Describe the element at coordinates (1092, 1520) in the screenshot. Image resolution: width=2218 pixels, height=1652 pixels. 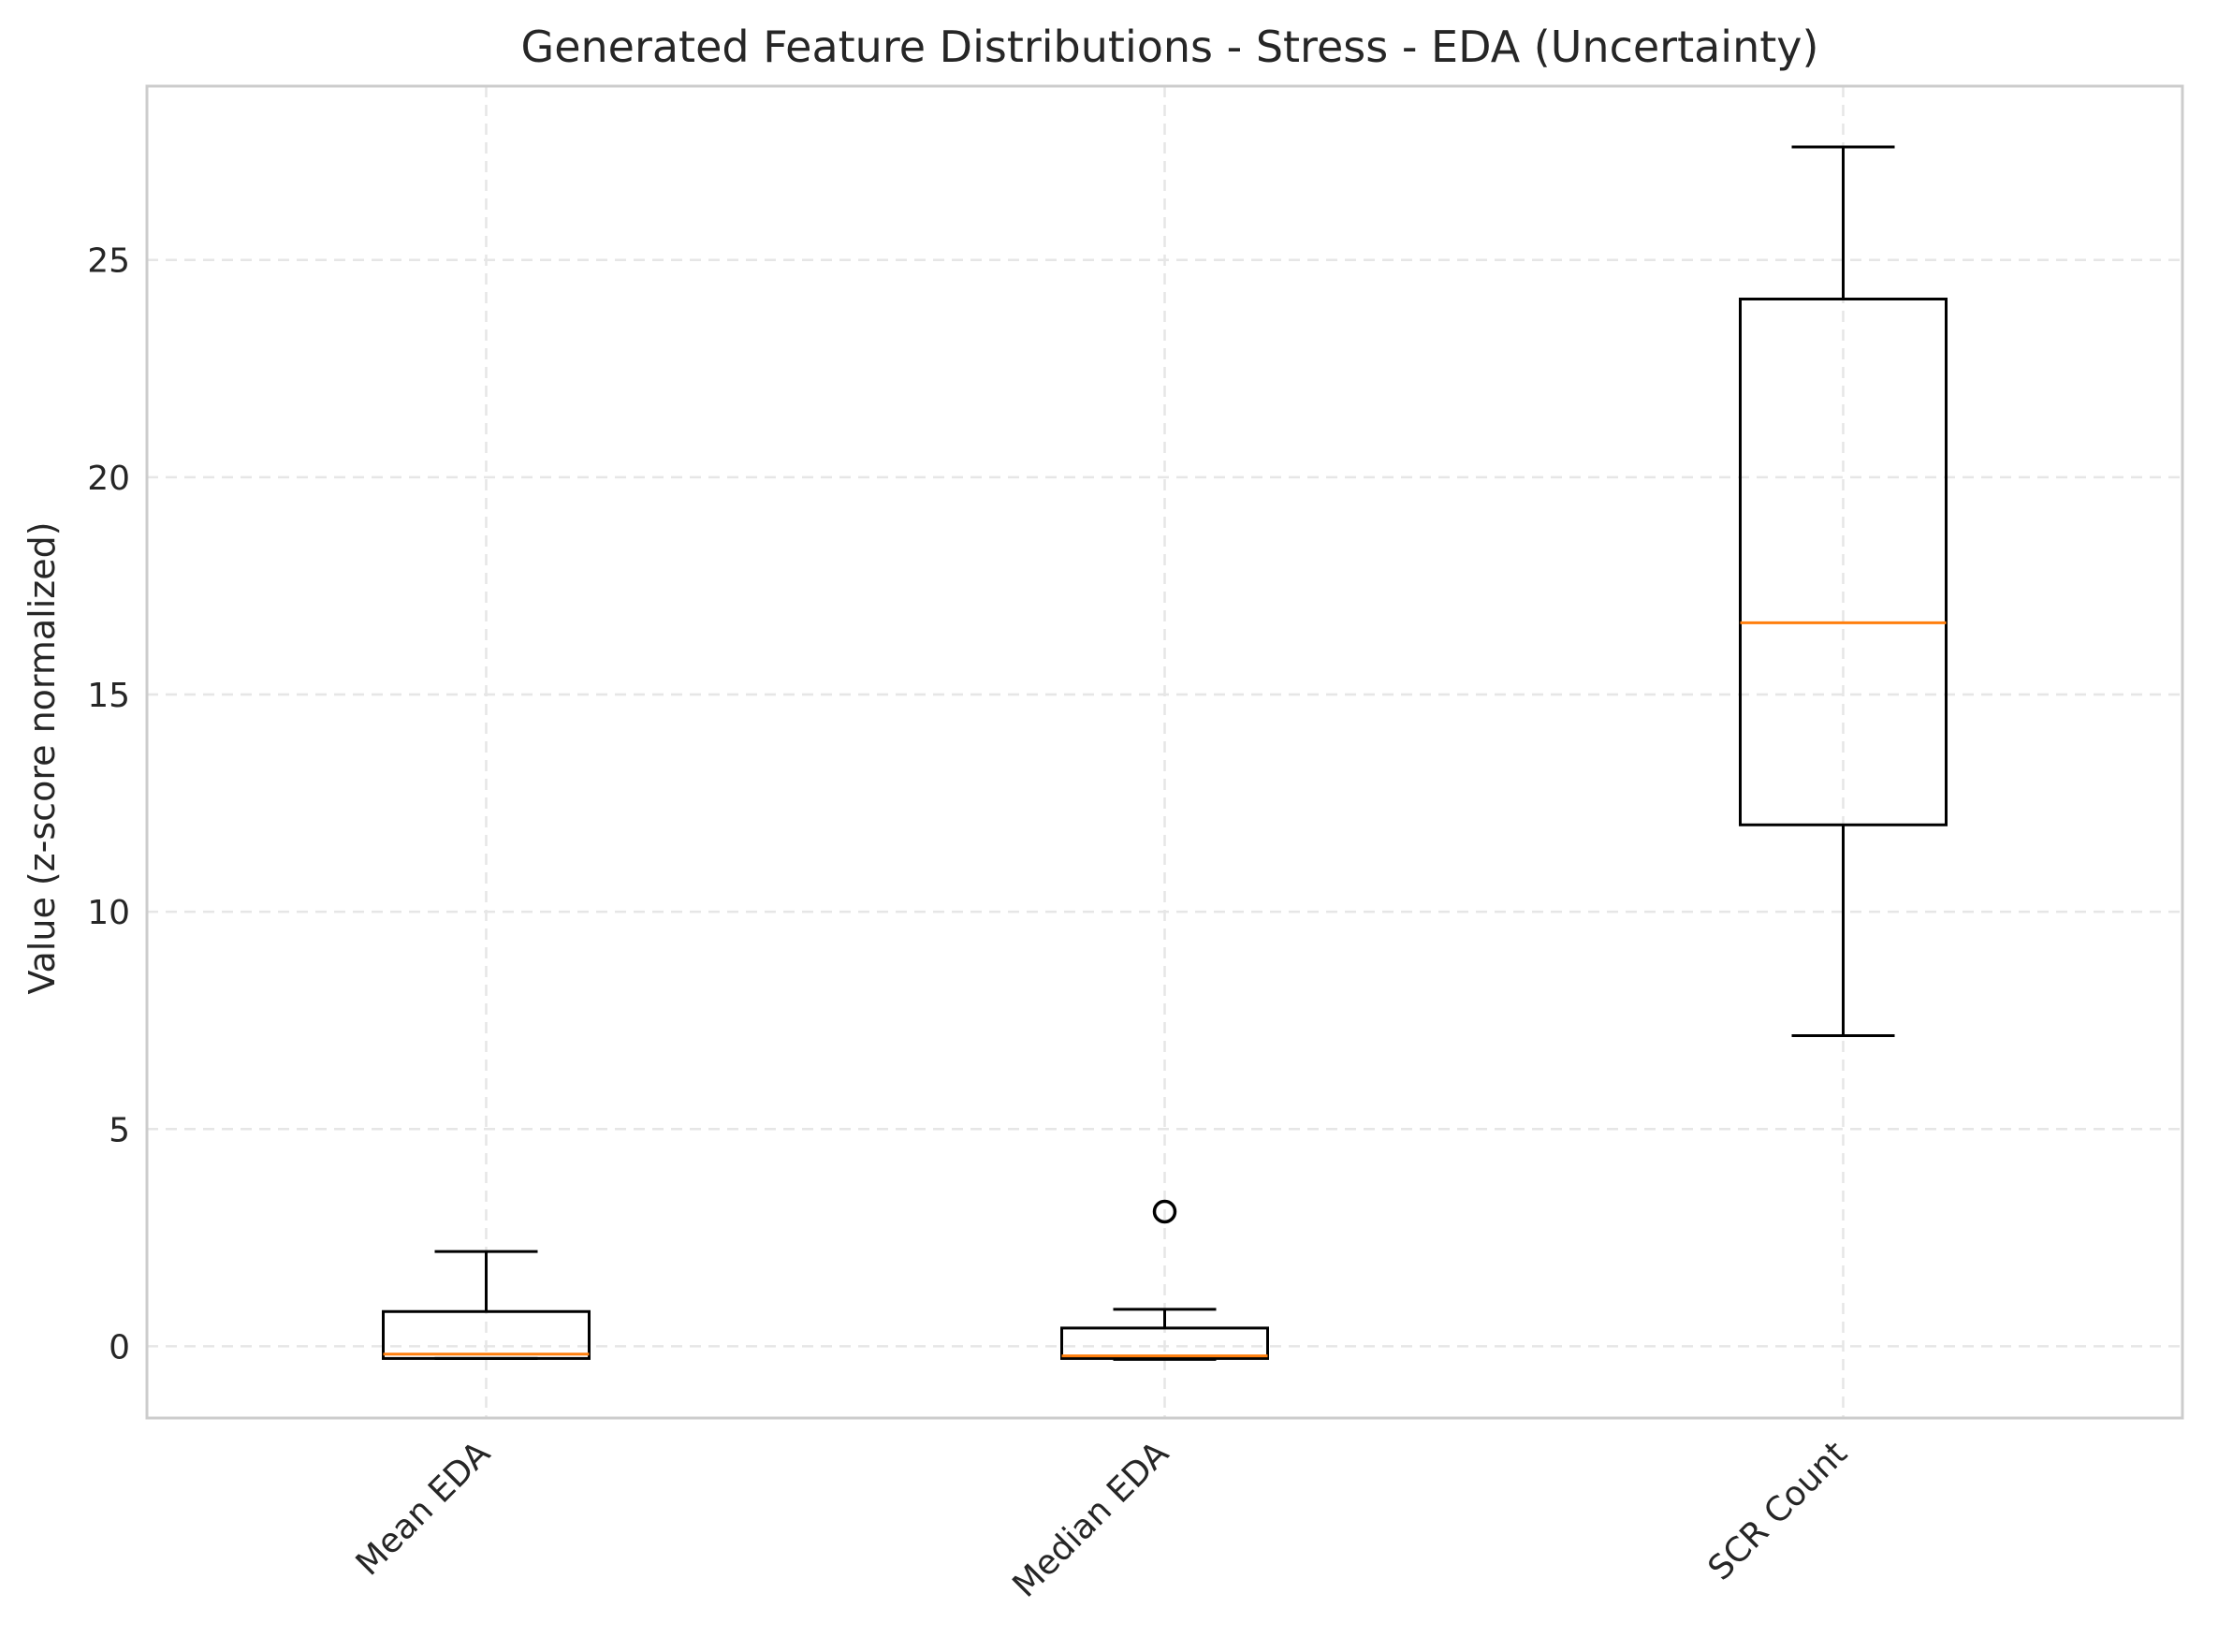
I see `x-tick-label: Median EDA` at that location.